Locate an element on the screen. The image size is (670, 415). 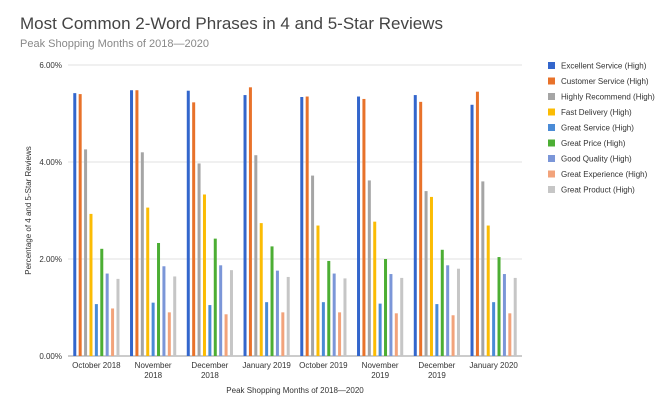
y-tick-label: 4.00% is located at coordinates (50, 162).